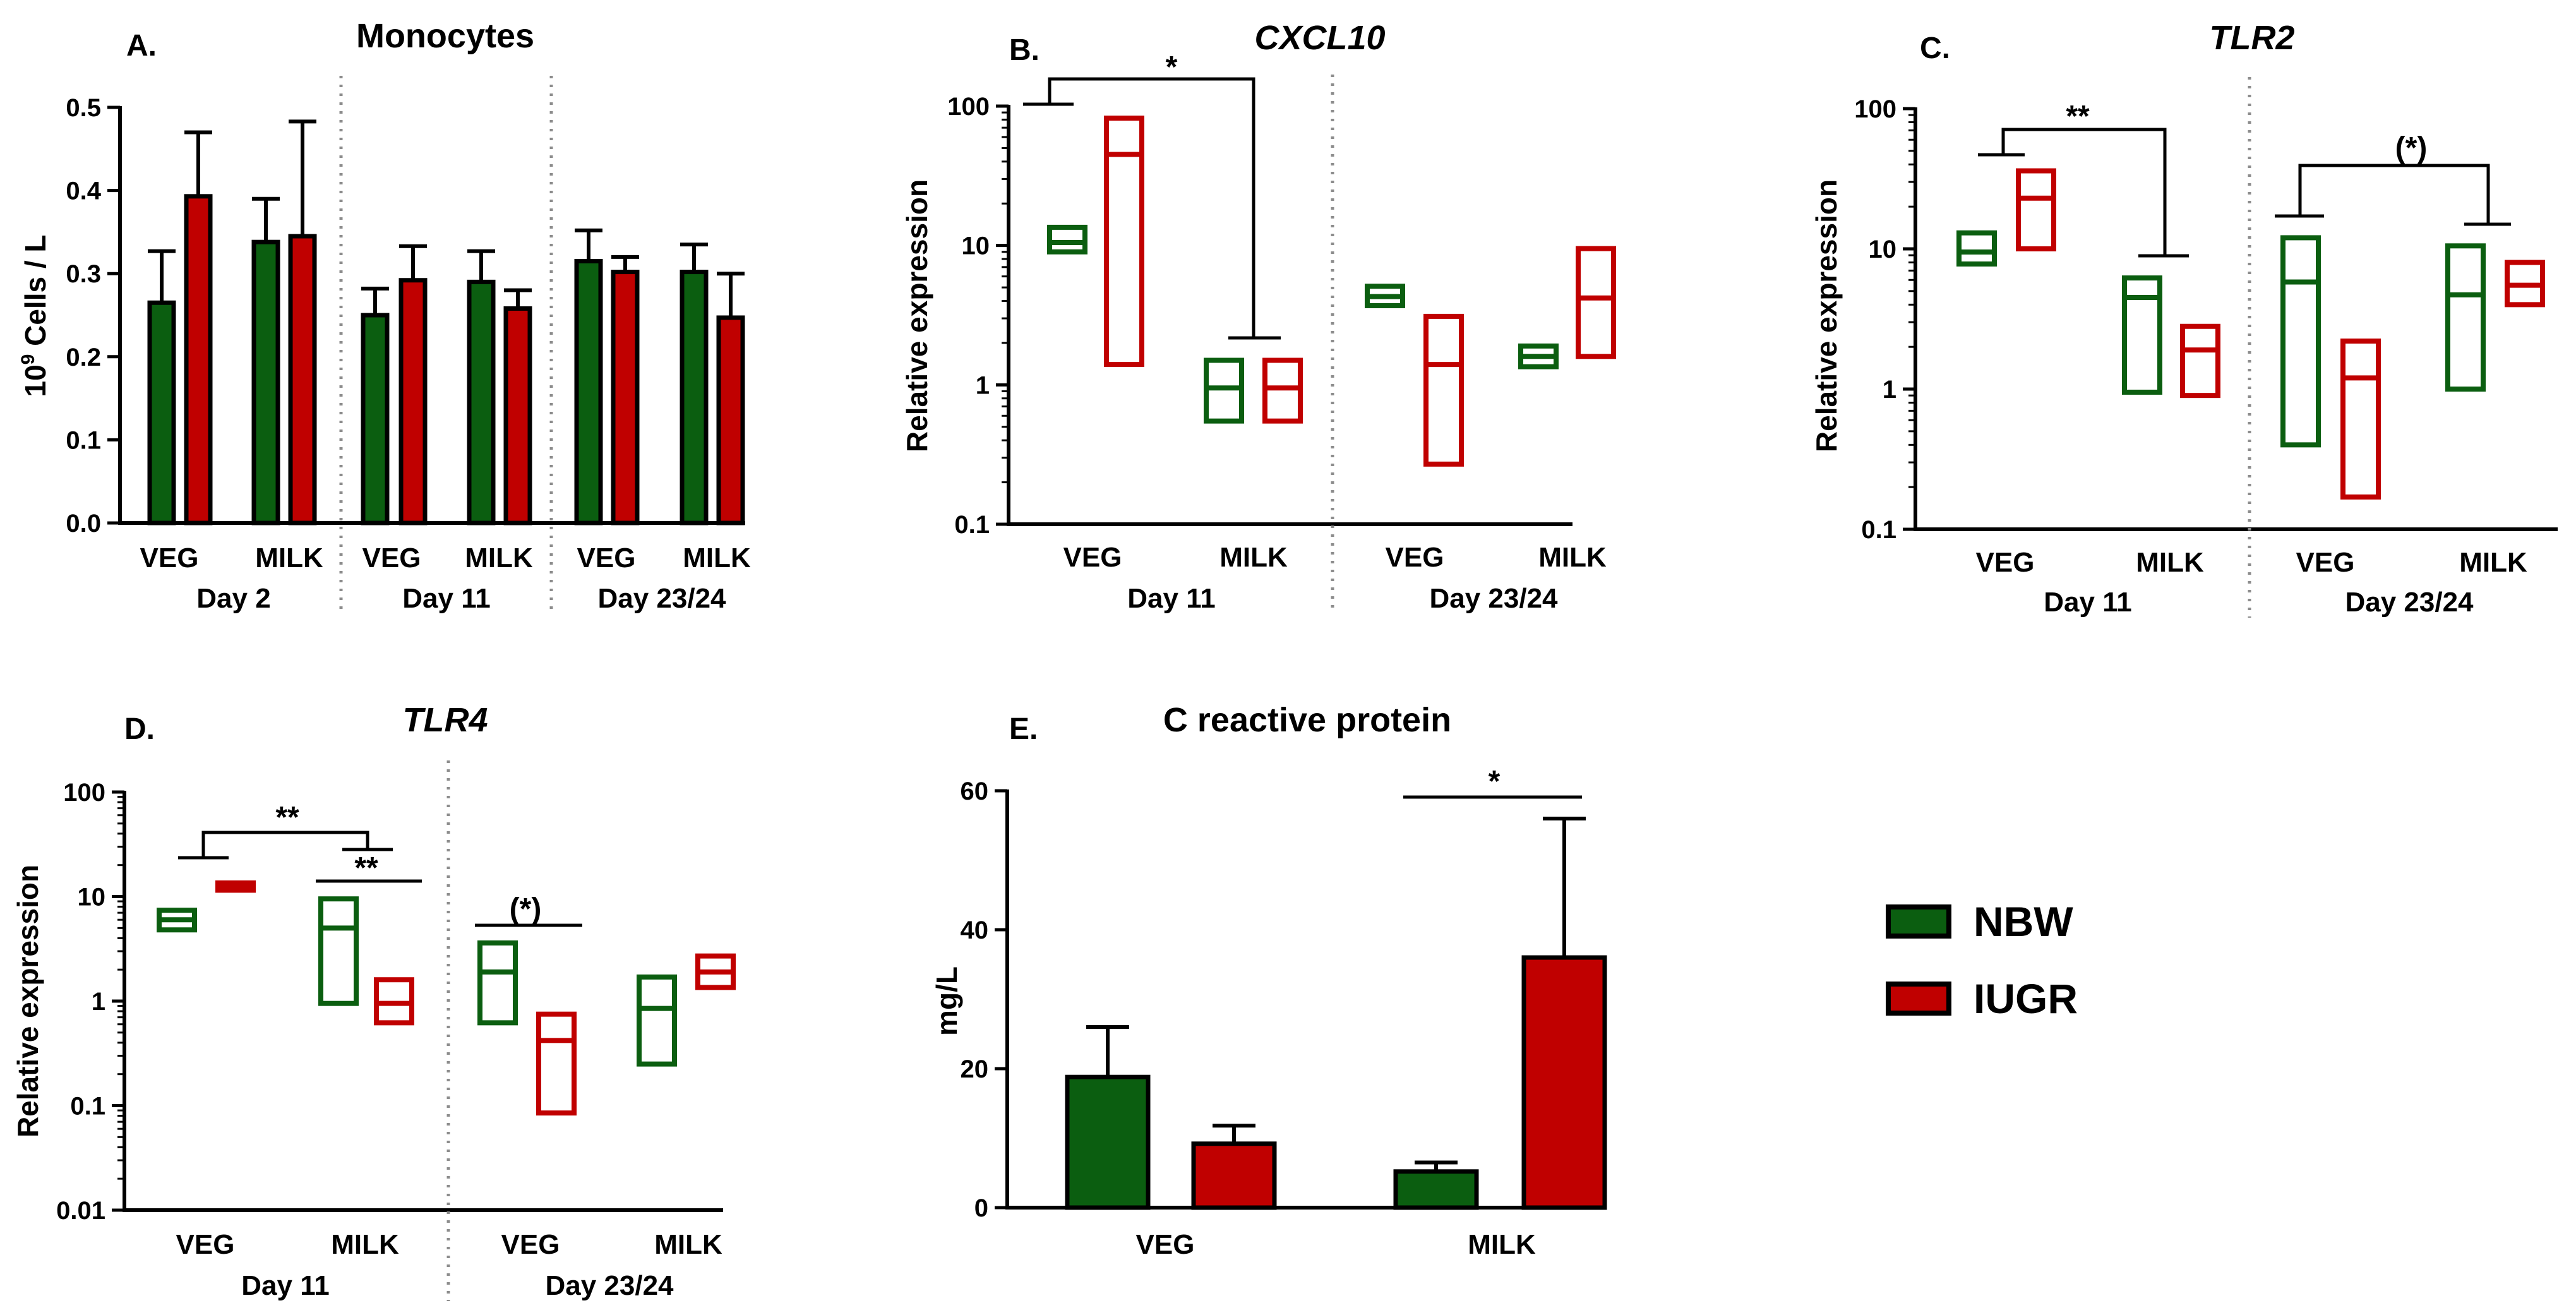  Describe the element at coordinates (80, 1211) in the screenshot. I see `y-tick-label: 0.01` at that location.